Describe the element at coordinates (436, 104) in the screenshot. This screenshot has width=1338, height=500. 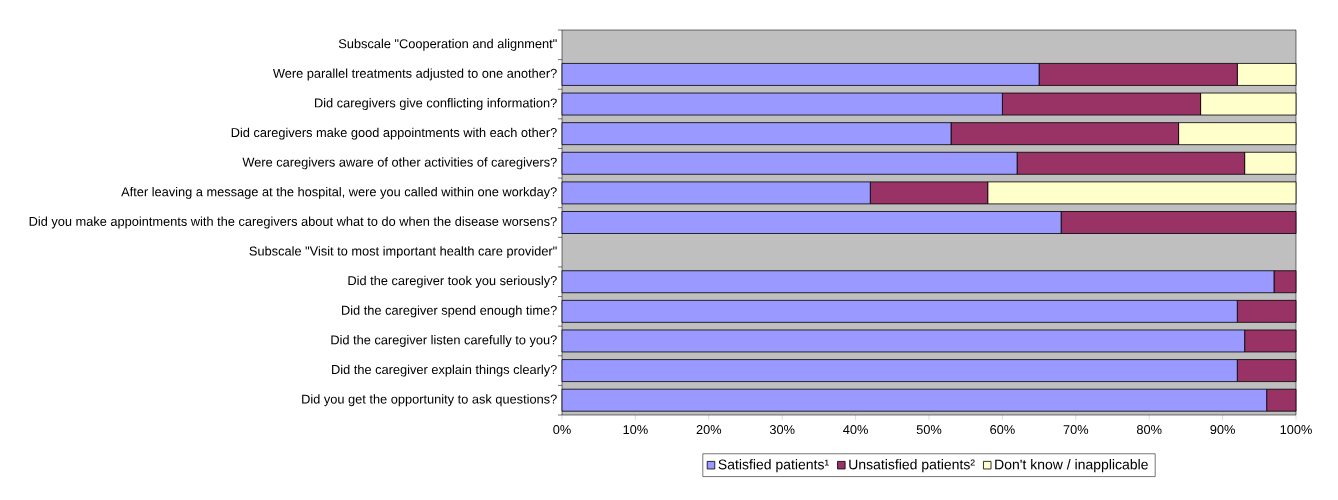
I see `y-tick-label: Did caregivers give conflicting information?` at that location.